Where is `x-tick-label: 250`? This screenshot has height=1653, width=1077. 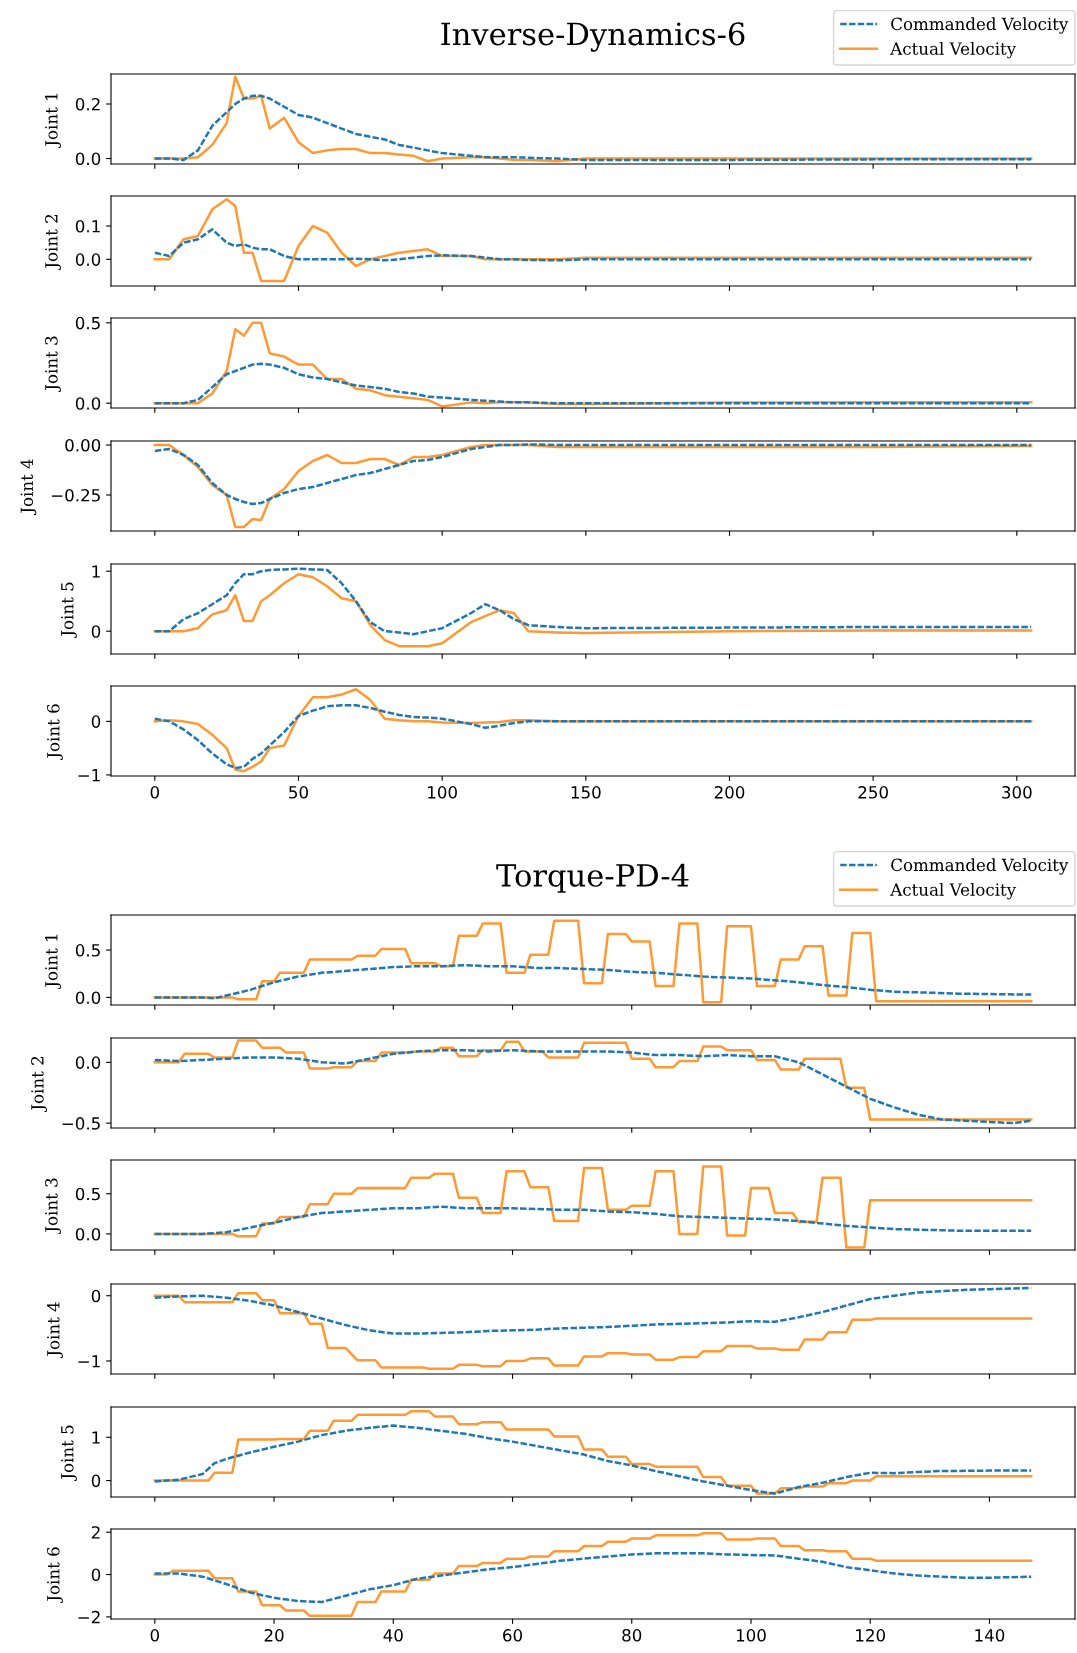
x-tick-label: 250 is located at coordinates (873, 792).